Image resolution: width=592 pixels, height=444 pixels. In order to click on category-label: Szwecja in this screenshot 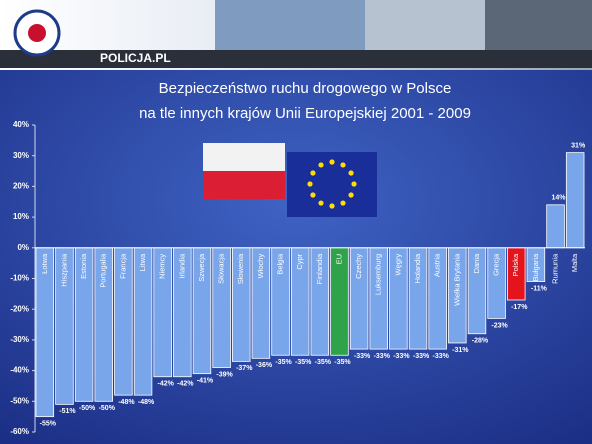, I will do `click(201, 267)`.